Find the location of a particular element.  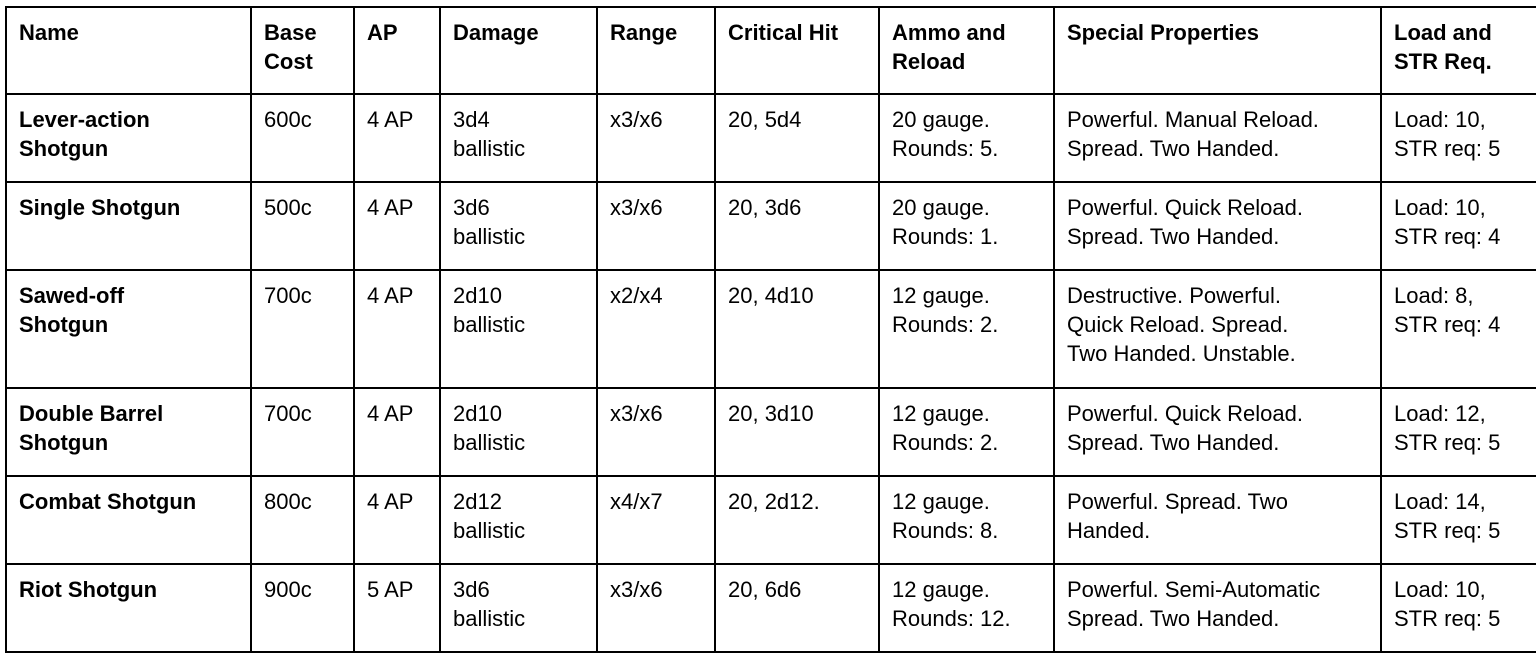

ammo-reload-cell: 12 gauge. Rounds: 8. is located at coordinates (966, 520).